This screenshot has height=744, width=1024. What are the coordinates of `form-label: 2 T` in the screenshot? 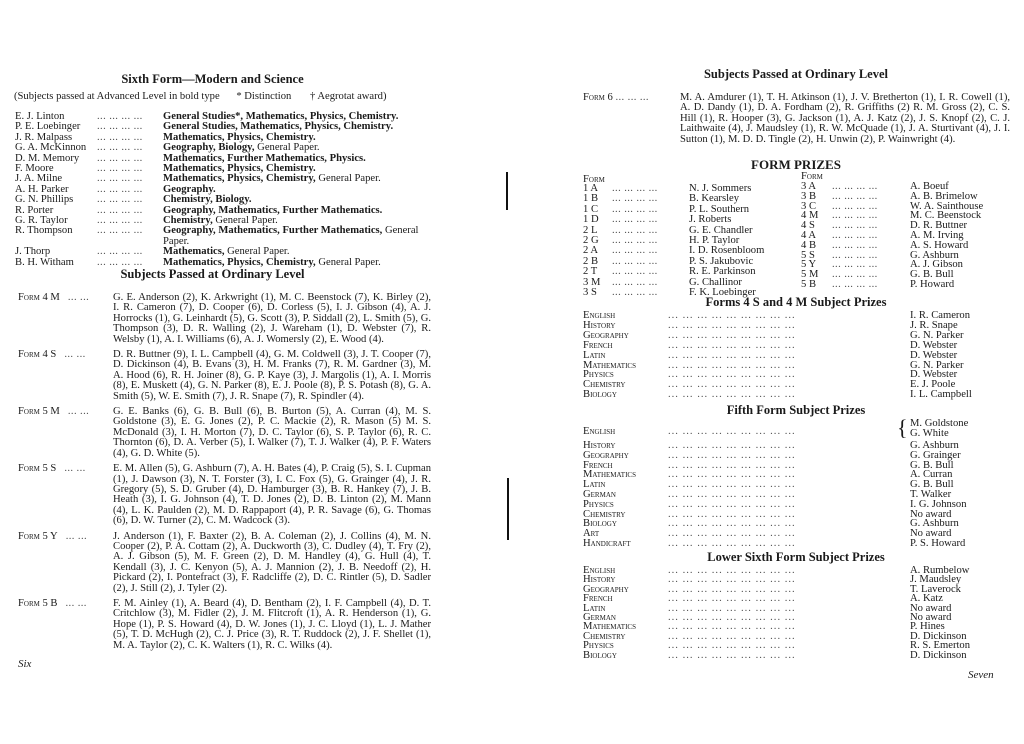 It's located at (590, 272).